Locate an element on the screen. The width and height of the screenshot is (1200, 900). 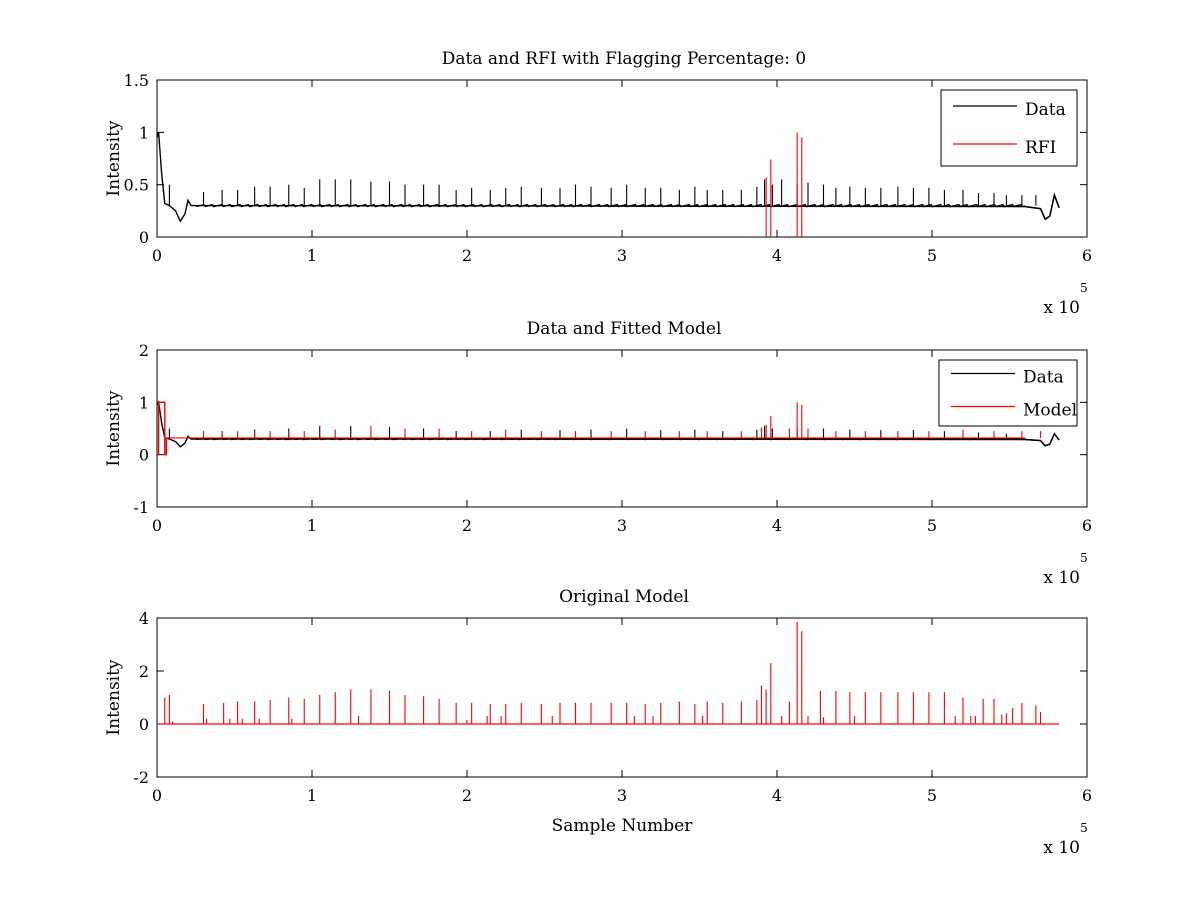
y-tick-label: 1.5 is located at coordinates (136, 80).